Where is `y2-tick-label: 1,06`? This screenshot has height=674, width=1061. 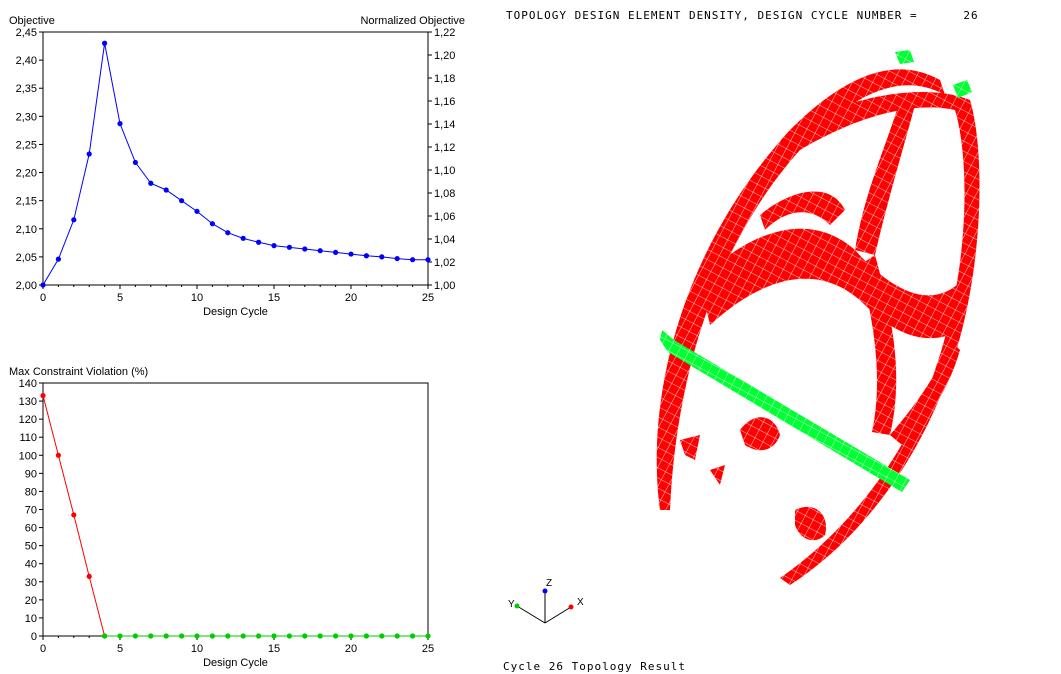 y2-tick-label: 1,06 is located at coordinates (444, 217).